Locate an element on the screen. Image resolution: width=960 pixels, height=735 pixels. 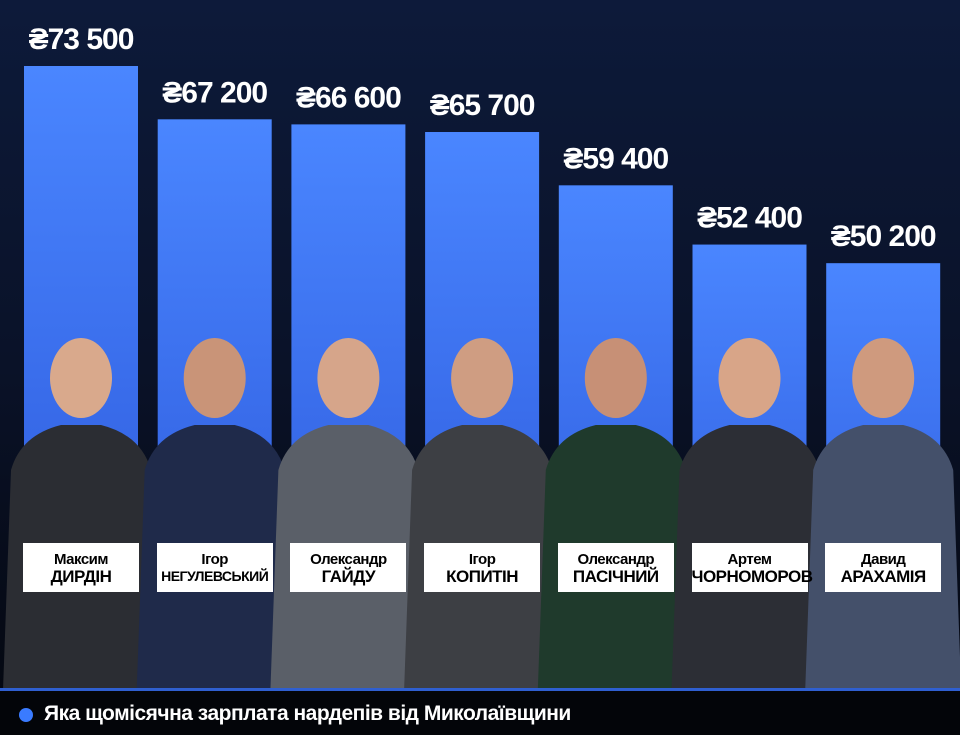
last-name: ДИРДІН is located at coordinates (81, 576).